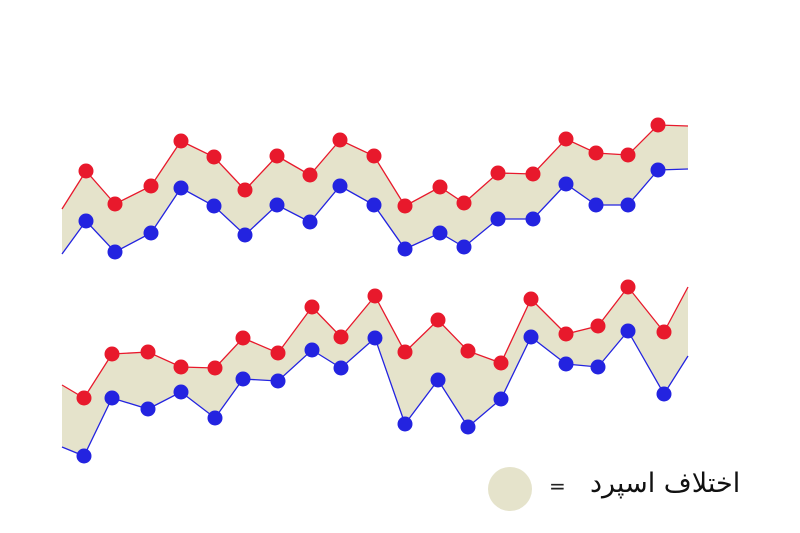 Image resolution: width=800 pixels, height=533 pixels. I want to click on legend-label: اختلاف اسپرد, so click(665, 483).